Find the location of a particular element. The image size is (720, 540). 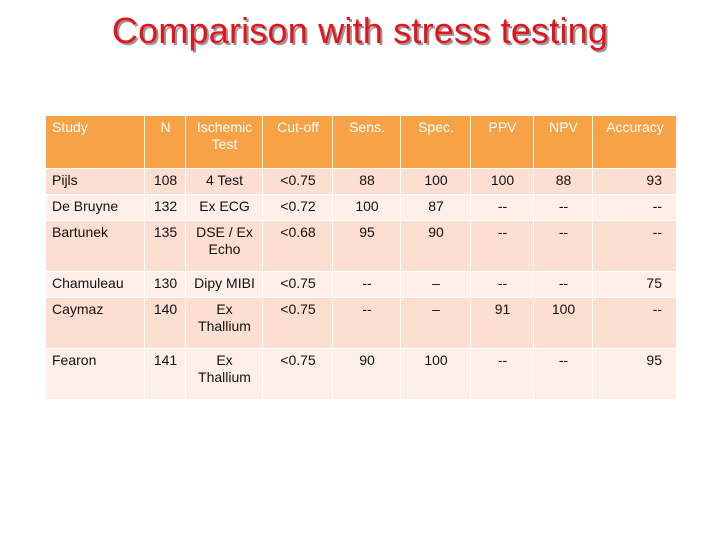

cell-n: 130 is located at coordinates (165, 284).